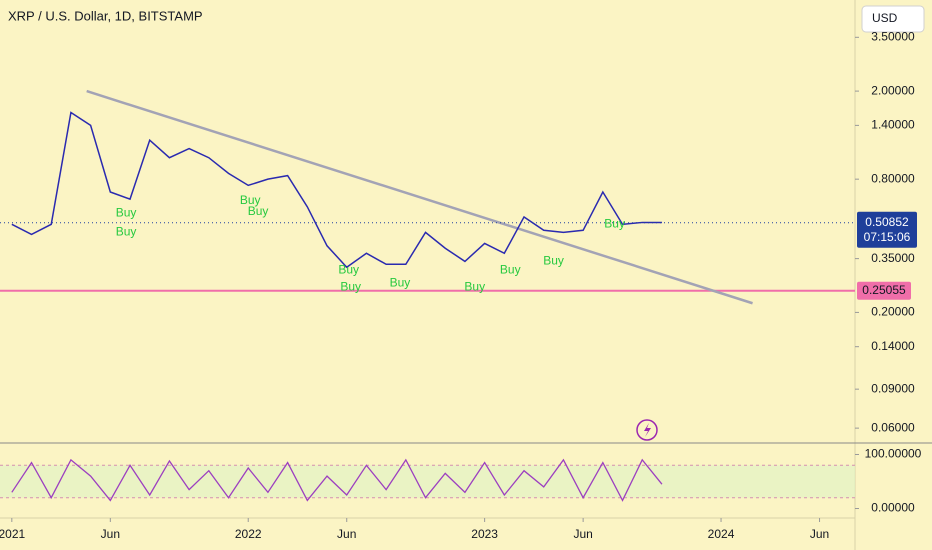 The width and height of the screenshot is (932, 550). What do you see at coordinates (893, 346) in the screenshot?
I see `y-tick-label: 0.14000` at bounding box center [893, 346].